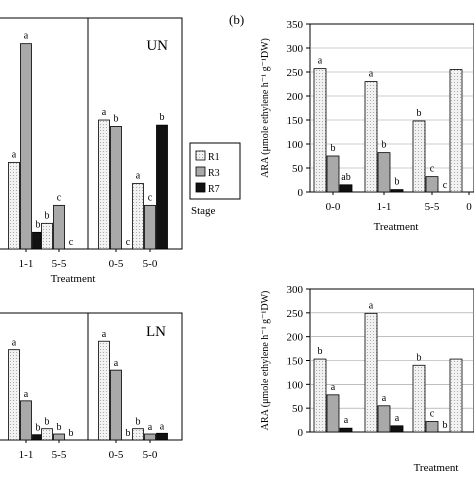 This screenshot has height=479, width=474. Describe the element at coordinates (298, 169) in the screenshot. I see `panel-b-top-ytick-label: 50` at that location.